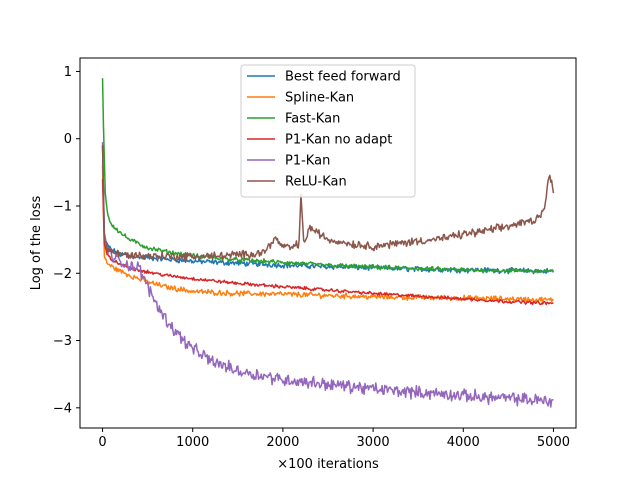 The image size is (640, 484). What do you see at coordinates (62, 341) in the screenshot?
I see `y-tick-label: −3` at bounding box center [62, 341].